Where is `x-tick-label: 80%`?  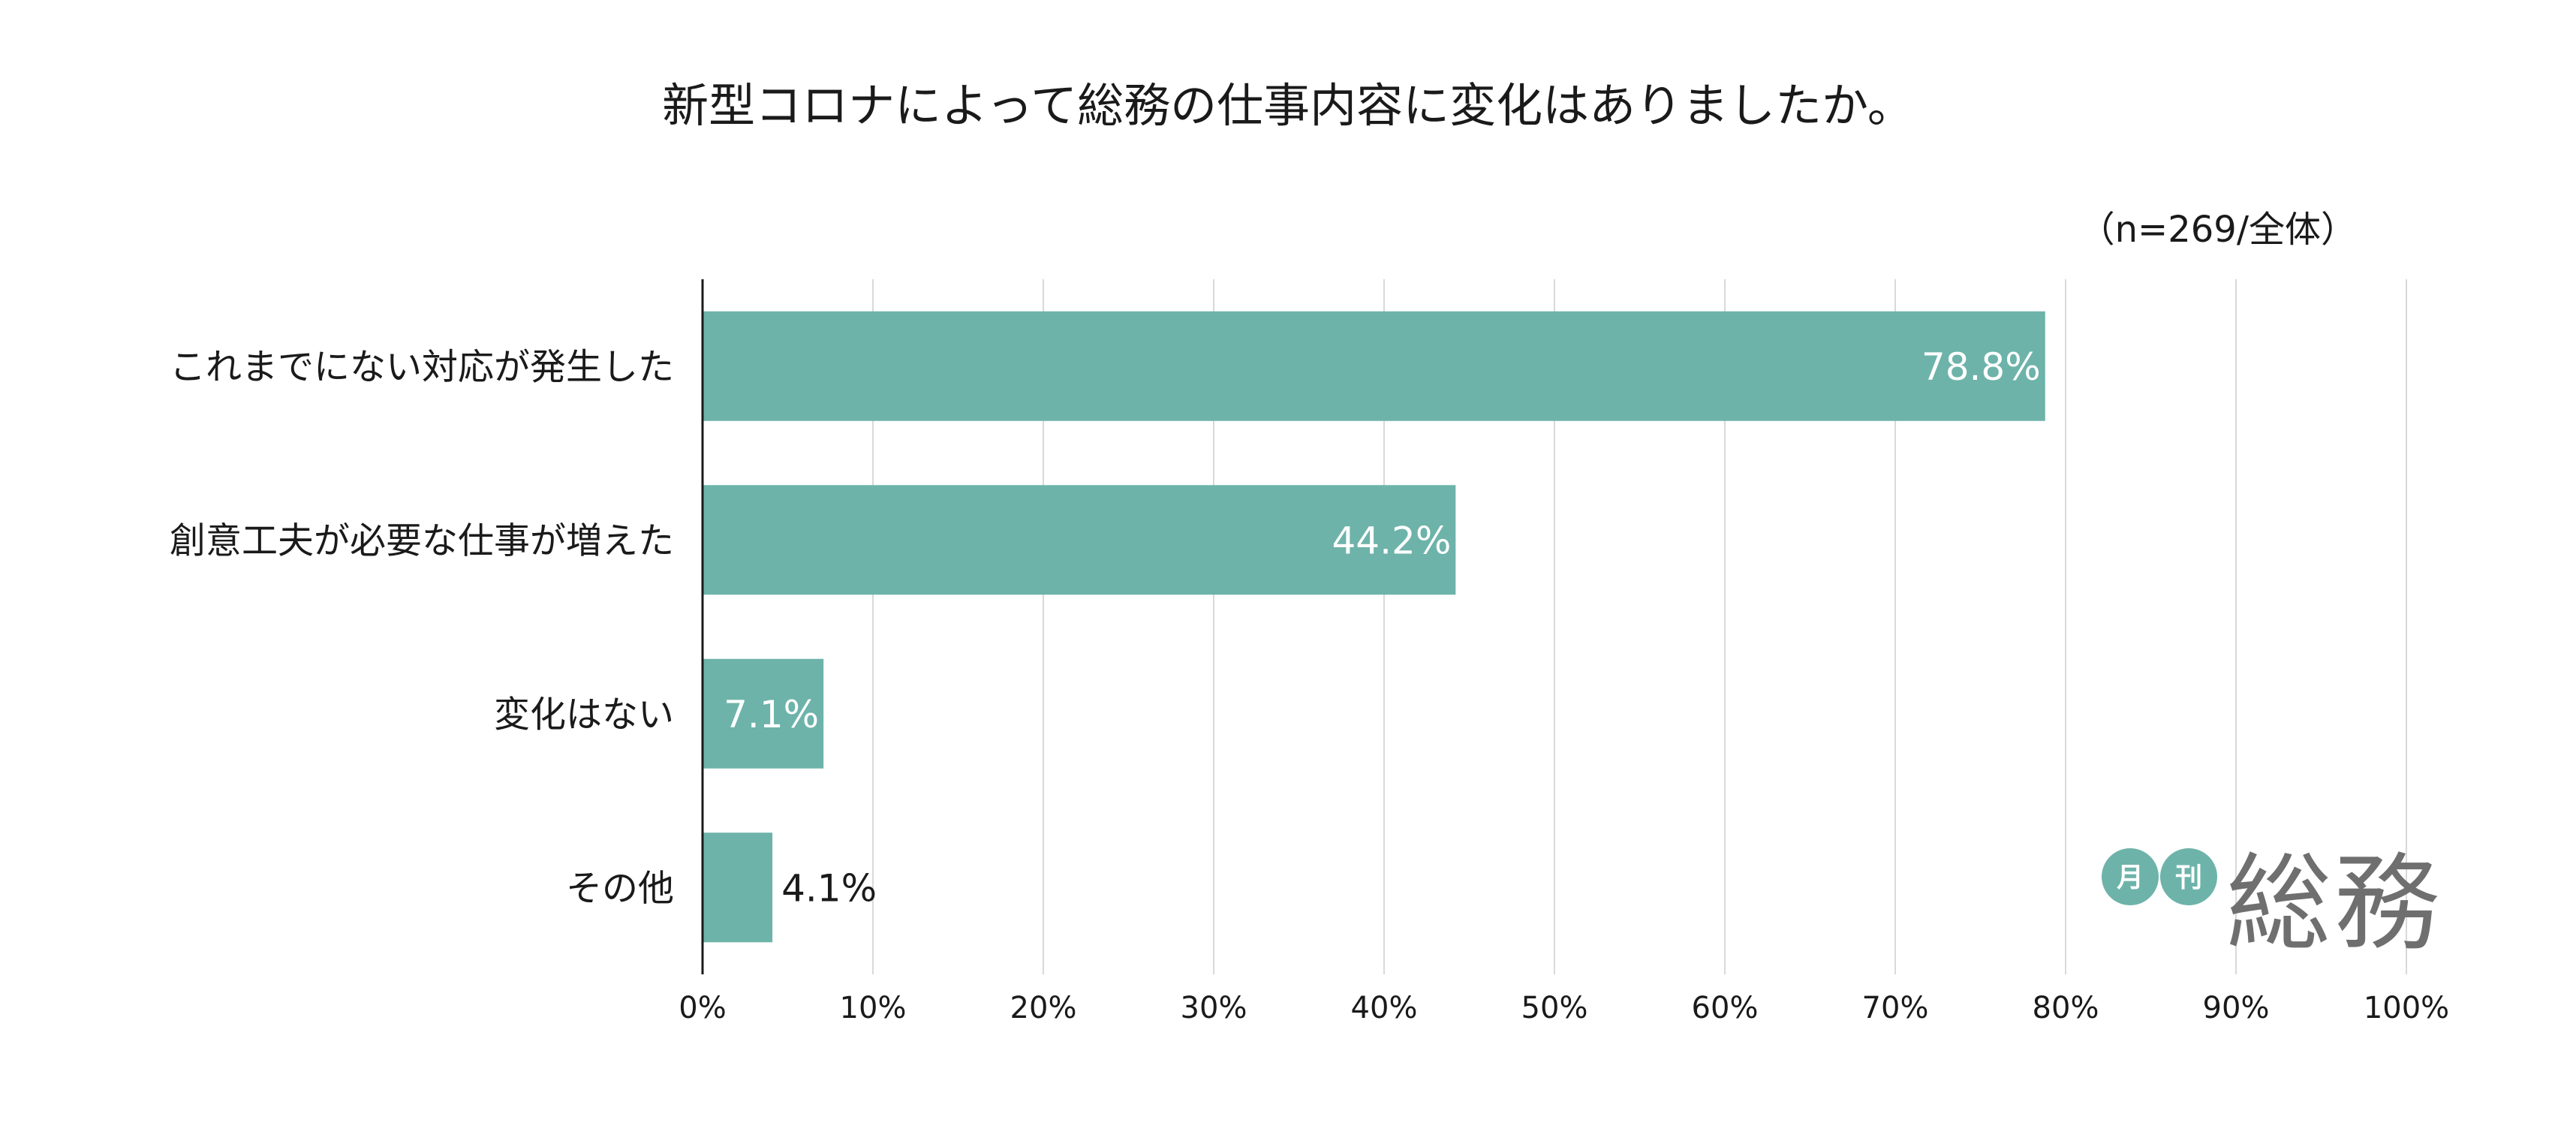 x-tick-label: 80% is located at coordinates (2066, 1008).